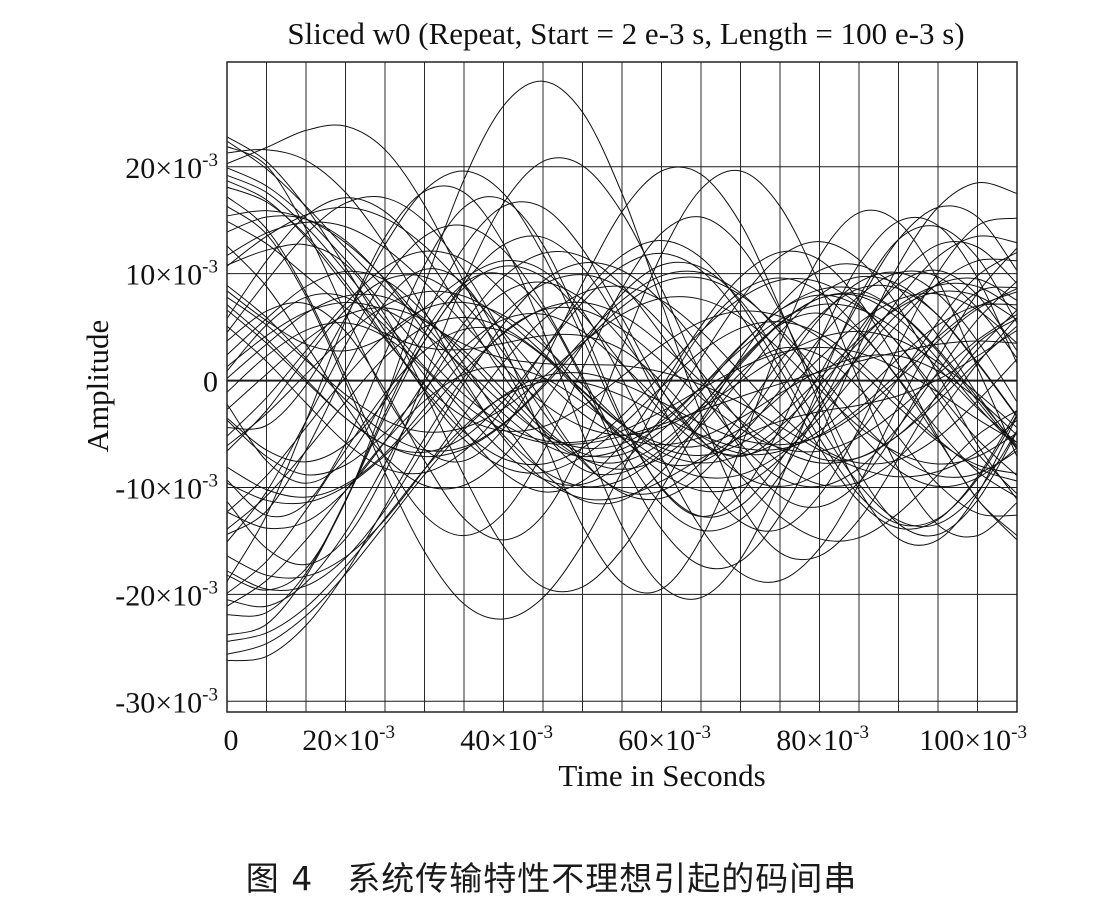 The image size is (1103, 916). I want to click on x-axis-label: Time in Seconds, so click(661, 775).